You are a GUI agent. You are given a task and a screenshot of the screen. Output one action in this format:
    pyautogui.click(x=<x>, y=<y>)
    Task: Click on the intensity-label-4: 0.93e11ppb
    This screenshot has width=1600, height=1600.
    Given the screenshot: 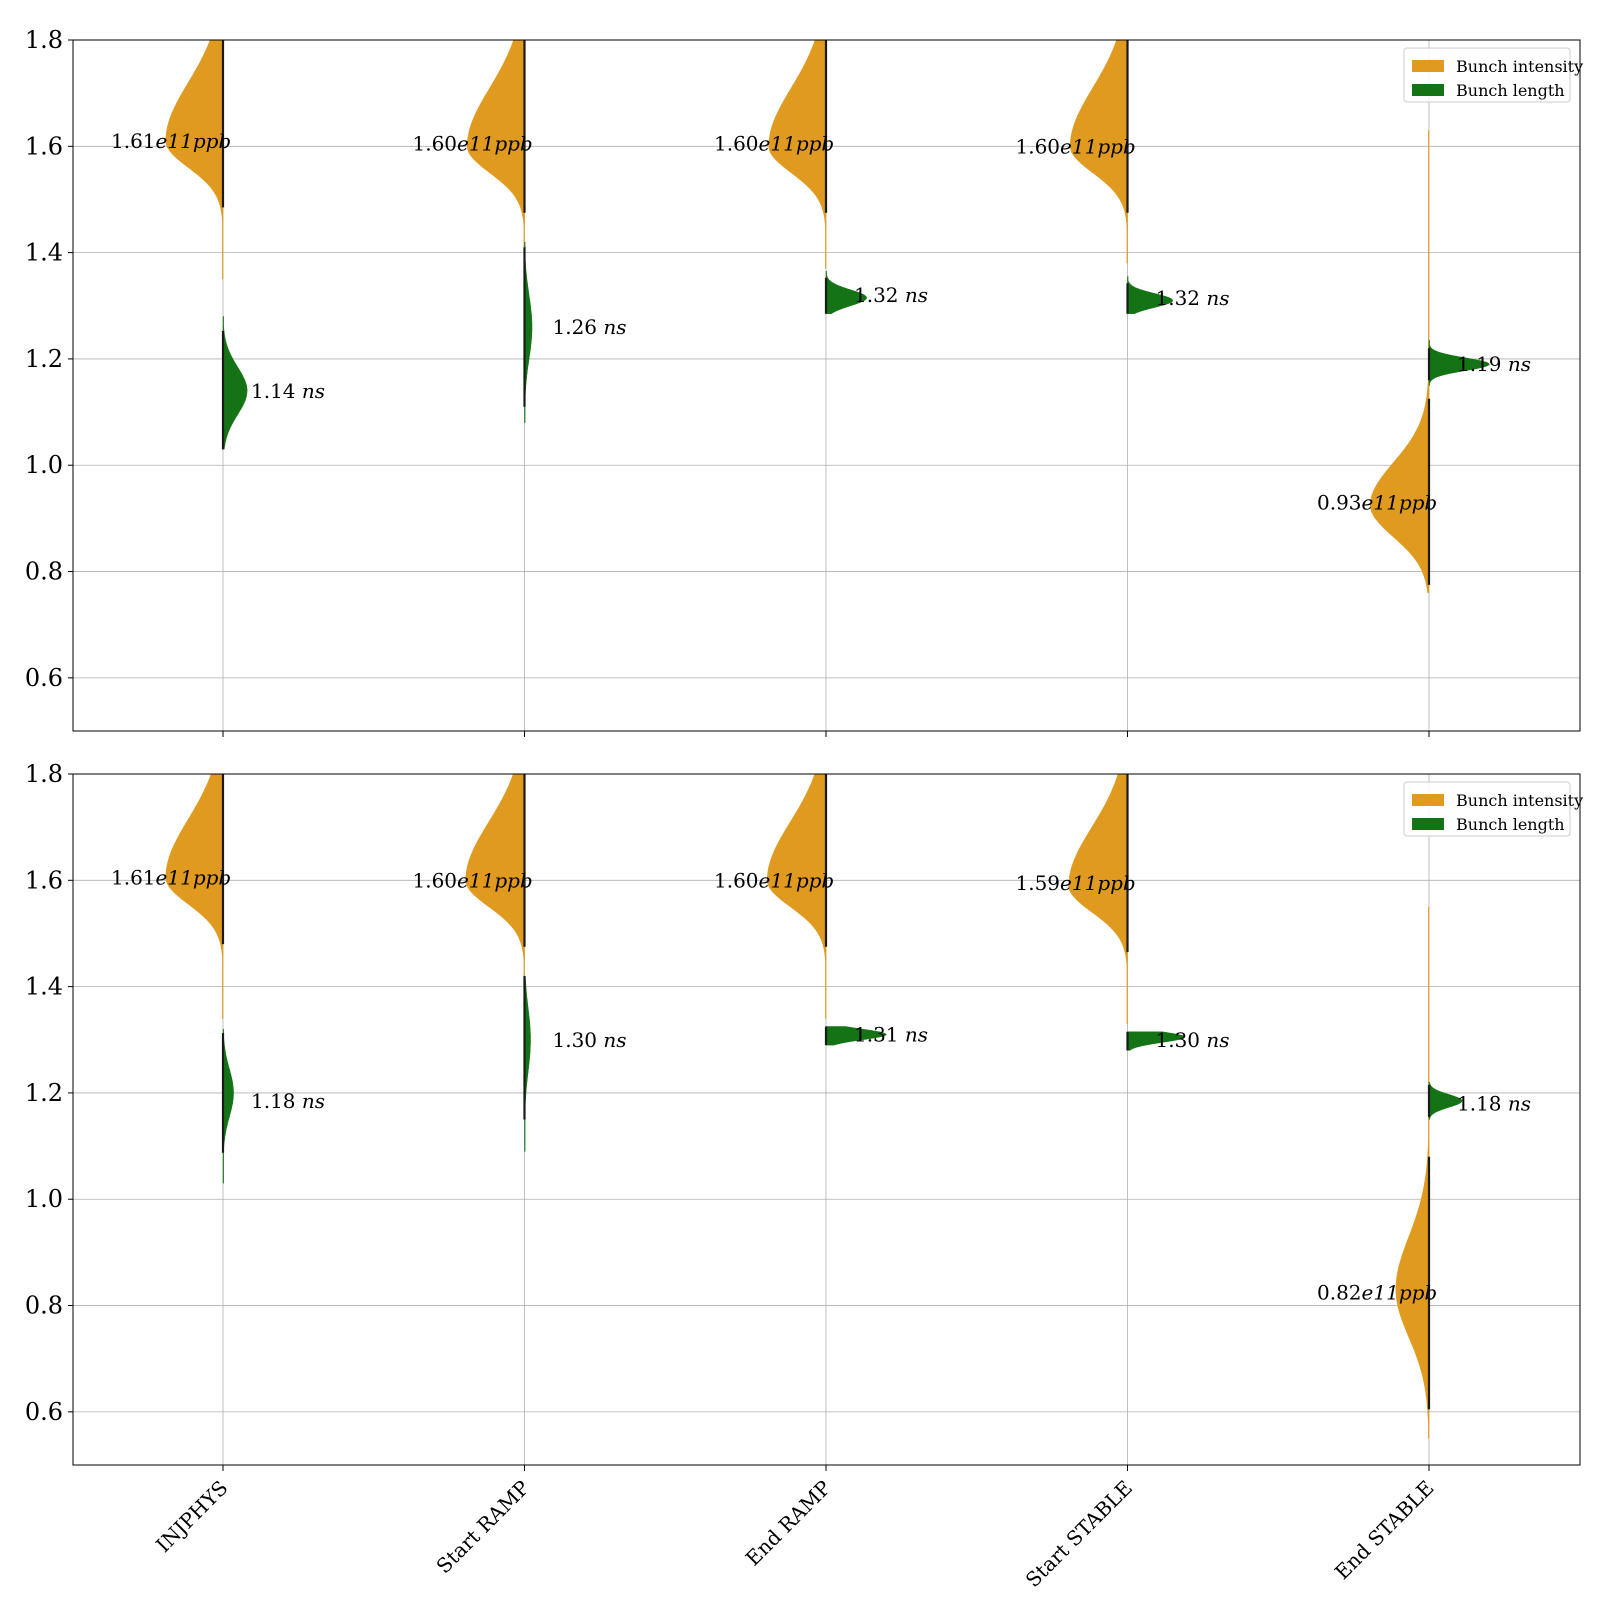 What is the action you would take?
    pyautogui.click(x=1377, y=502)
    